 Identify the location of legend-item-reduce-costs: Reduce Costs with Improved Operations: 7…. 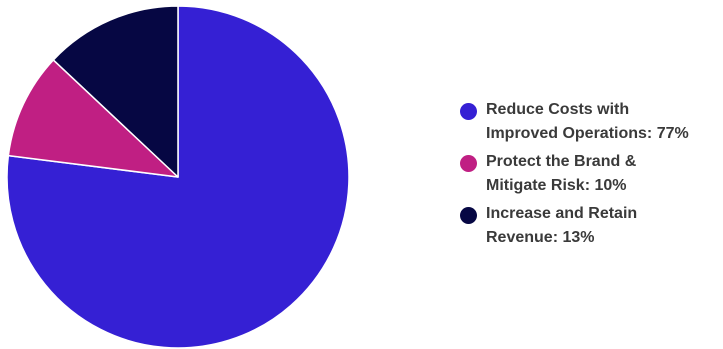
(591, 124).